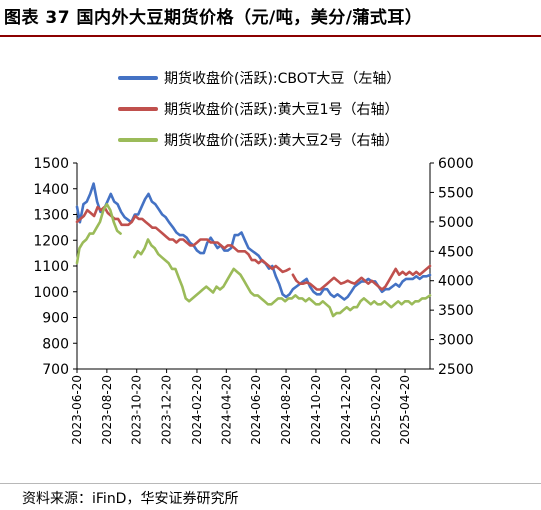  What do you see at coordinates (138, 77) in the screenshot?
I see `legend-swatch-cbot` at bounding box center [138, 77].